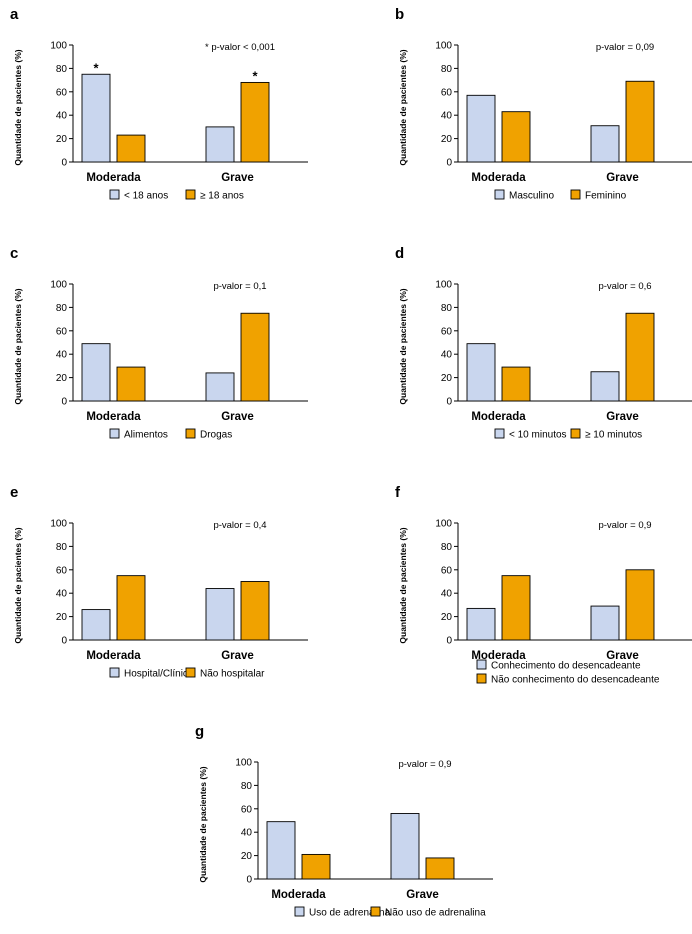  I want to click on legend-label: Masculino, so click(531, 196).